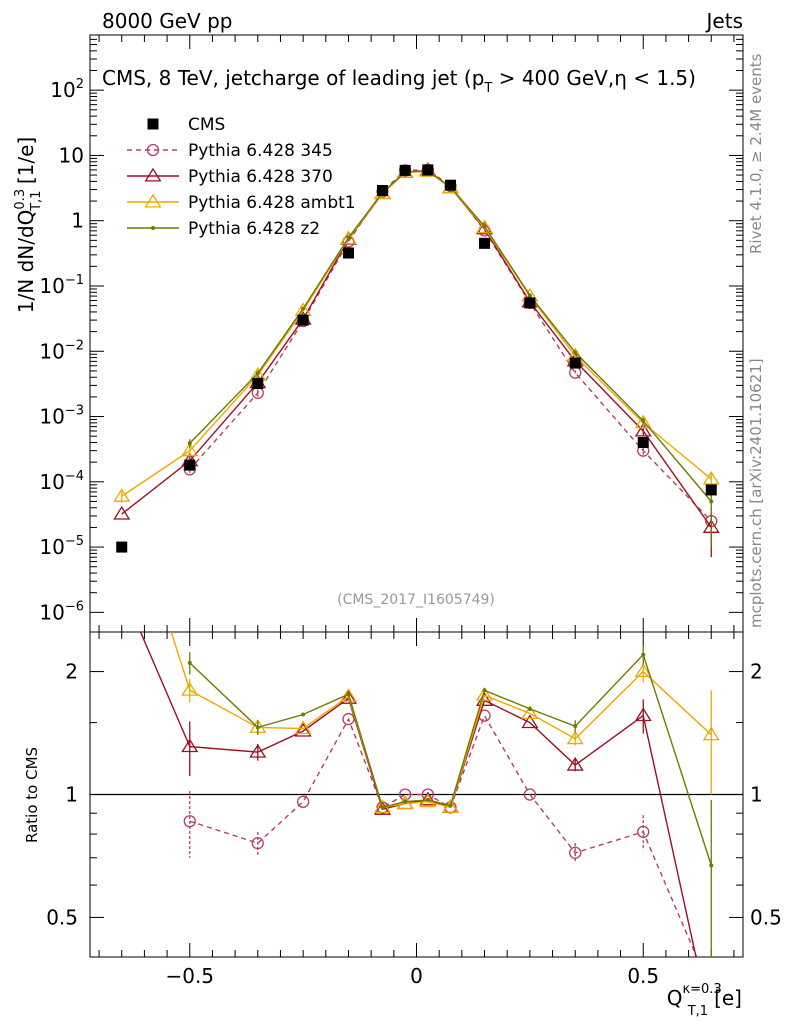 The image size is (786, 1024). I want to click on y-tick-label: 10, so click(71, 155).